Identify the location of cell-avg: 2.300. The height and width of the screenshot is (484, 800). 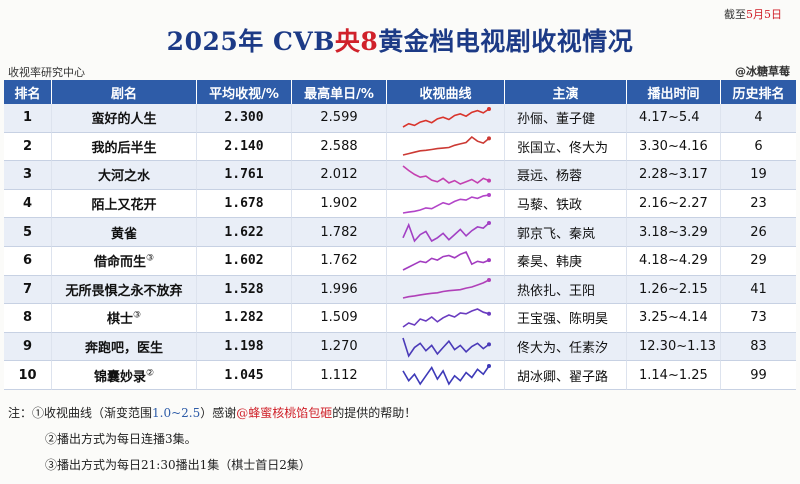
(244, 118).